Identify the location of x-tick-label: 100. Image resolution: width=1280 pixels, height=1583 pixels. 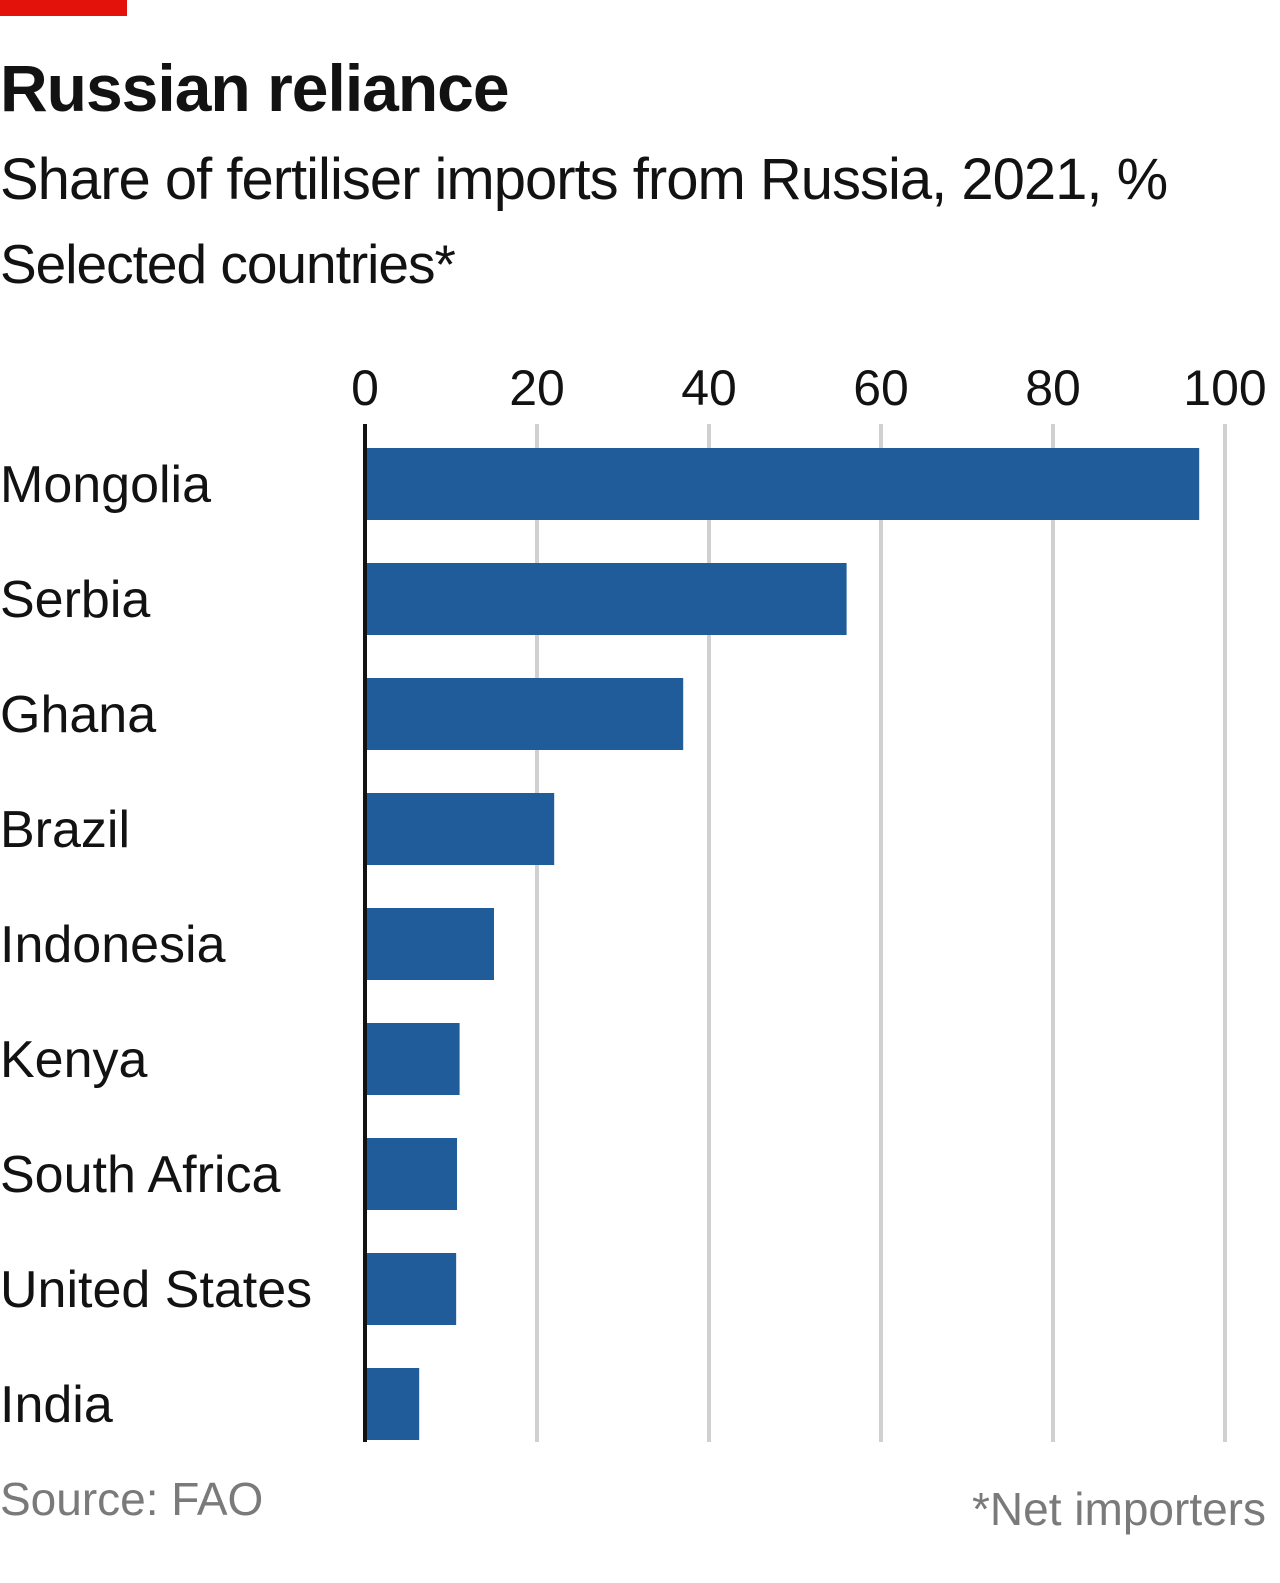
(1224, 388).